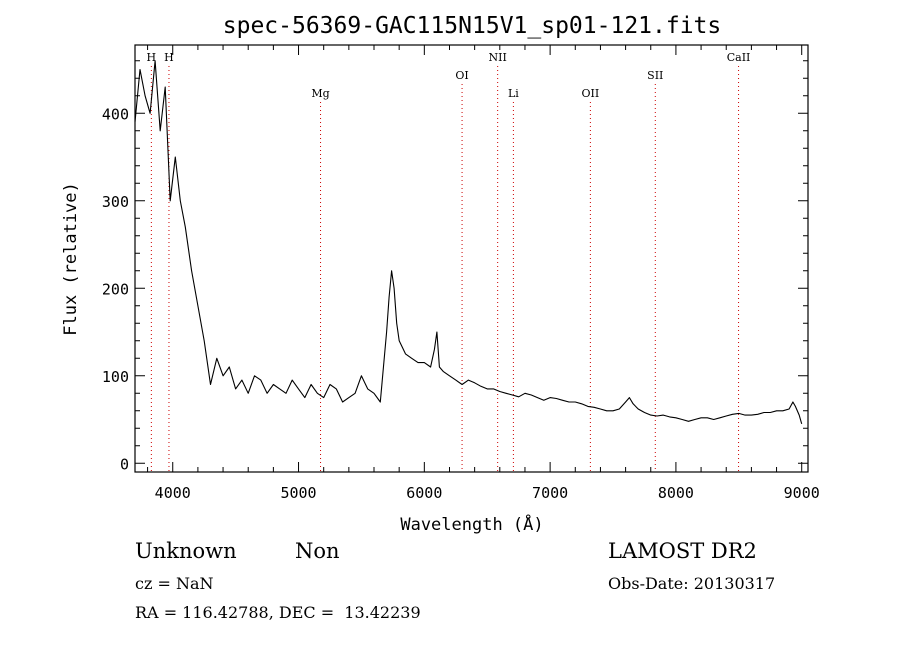 The height and width of the screenshot is (650, 900). I want to click on coordinates-label: RA = 116.42788, DEC = 13.42239, so click(278, 612).